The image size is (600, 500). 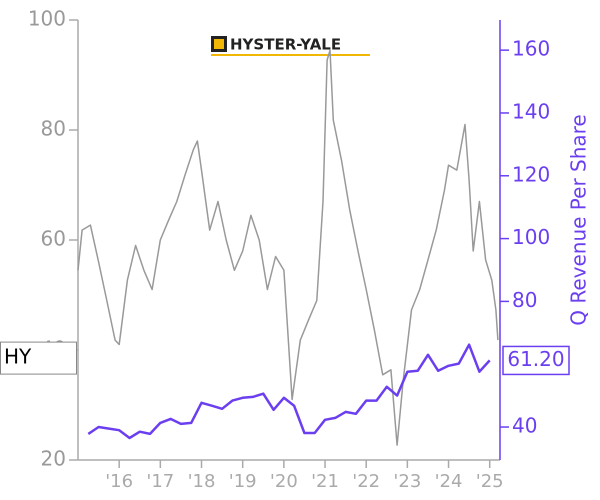 I want to click on logo-text: HYSTER-YALE, so click(x=285, y=45).